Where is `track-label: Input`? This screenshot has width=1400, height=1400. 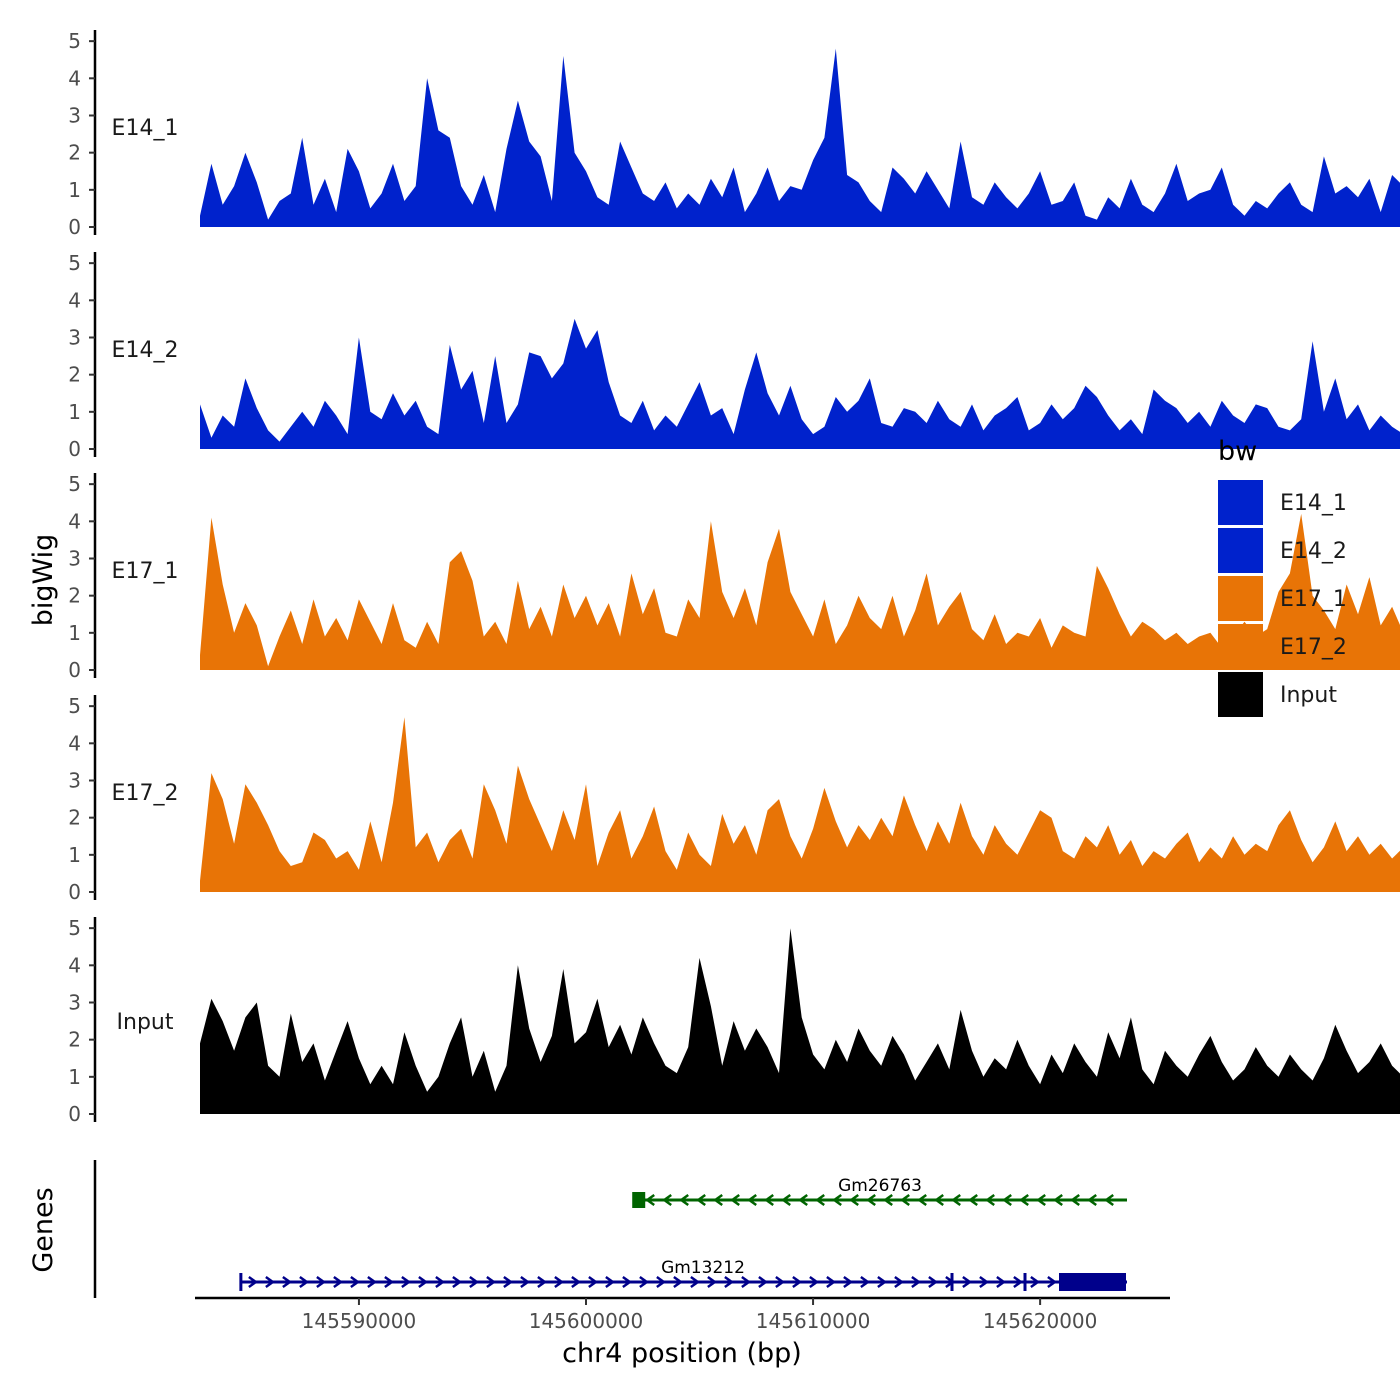 track-label: Input is located at coordinates (145, 1022).